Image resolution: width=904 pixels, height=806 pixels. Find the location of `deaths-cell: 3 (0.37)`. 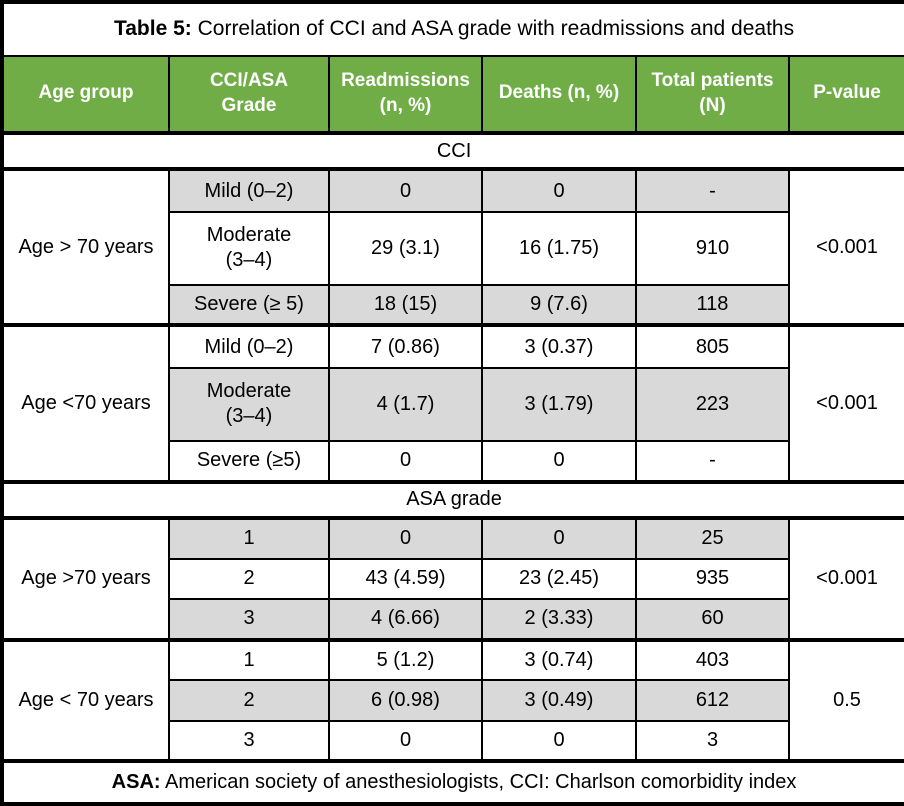

deaths-cell: 3 (0.37) is located at coordinates (559, 346).